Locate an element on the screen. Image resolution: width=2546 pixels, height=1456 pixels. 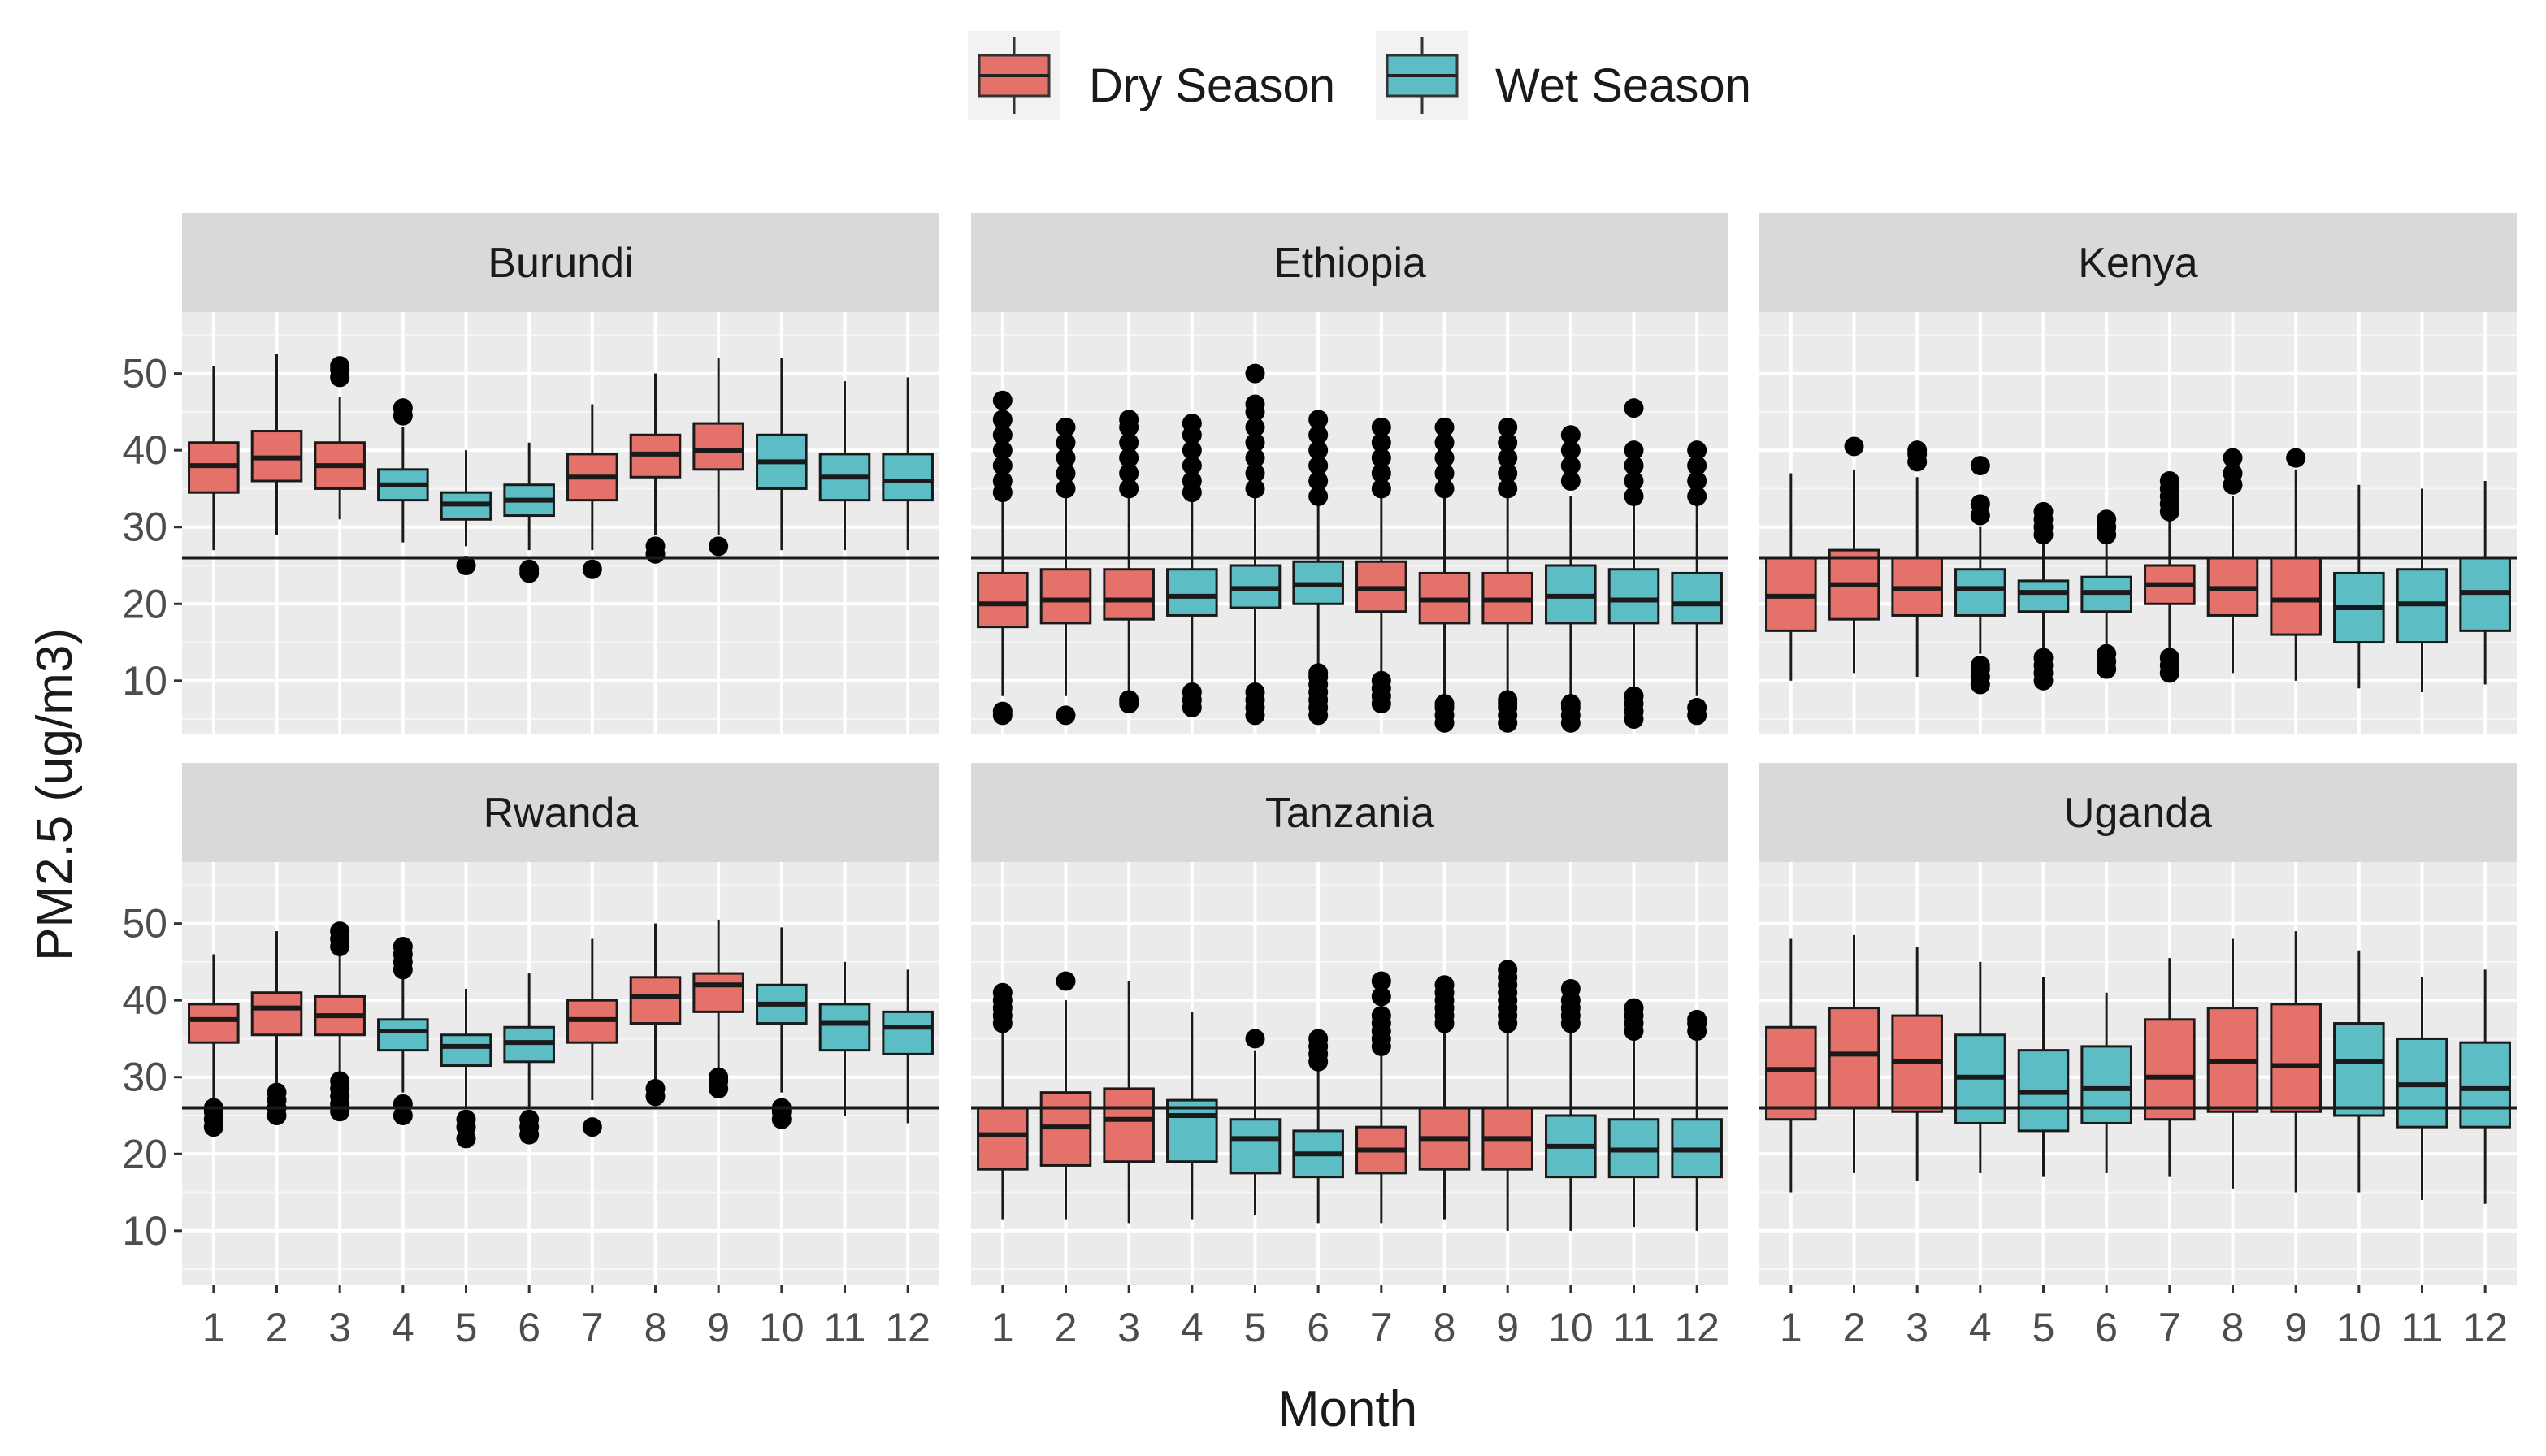
y-tick-label: 50 is located at coordinates (145, 924).